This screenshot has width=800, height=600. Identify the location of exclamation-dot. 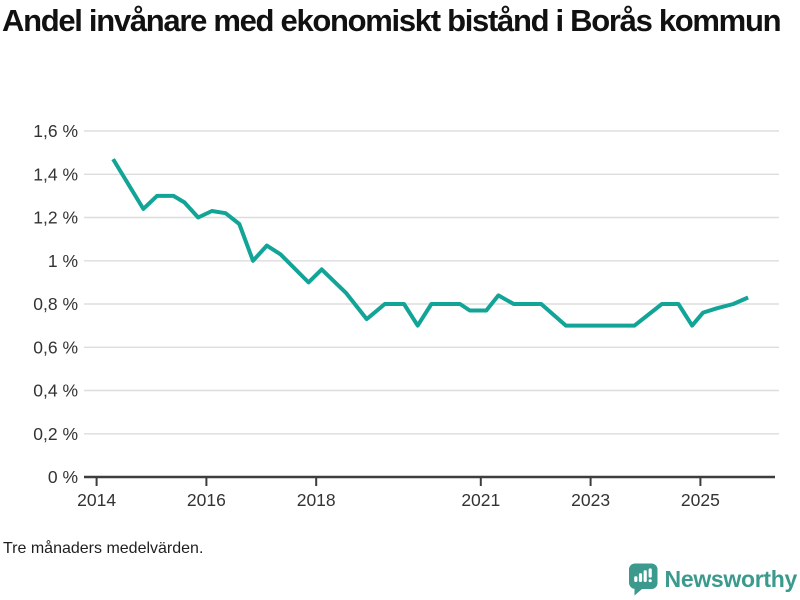
(650, 581).